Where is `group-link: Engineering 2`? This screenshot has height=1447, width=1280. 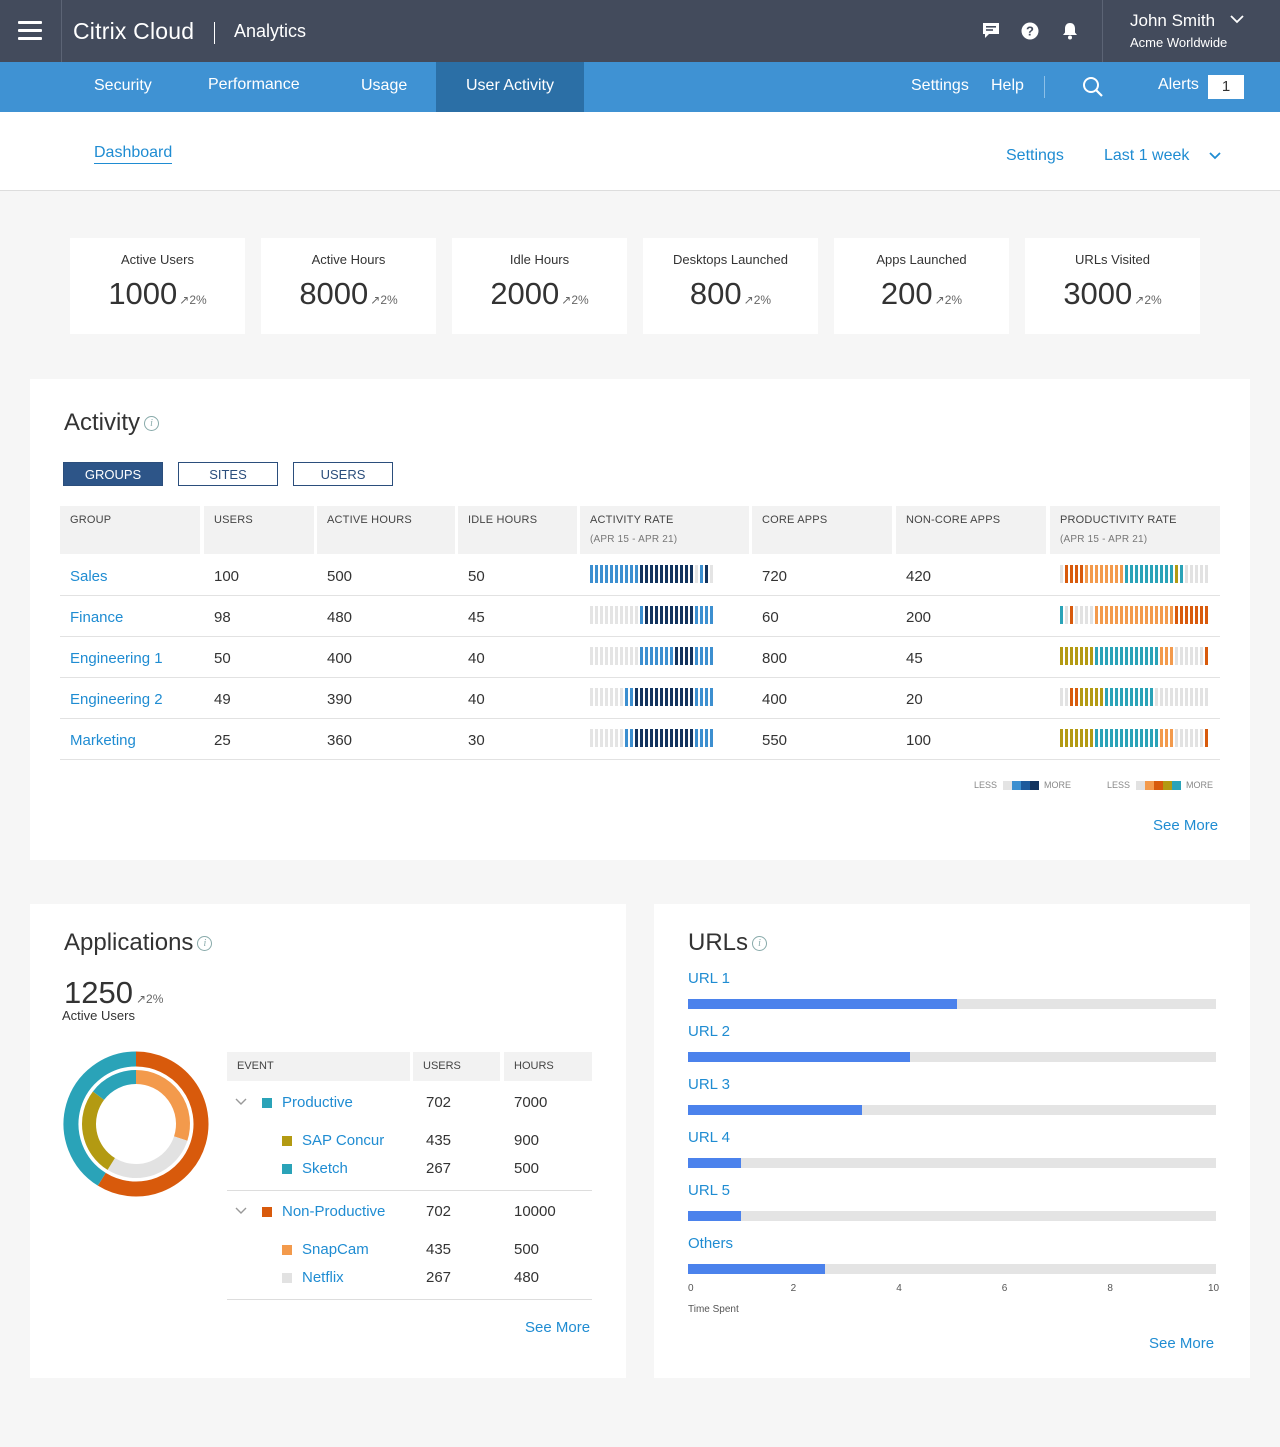
group-link: Engineering 2 is located at coordinates (116, 699).